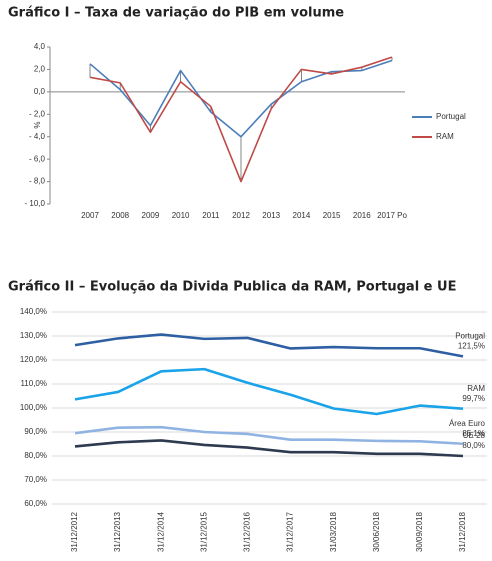 Image resolution: width=492 pixels, height=561 pixels. Describe the element at coordinates (181, 215) in the screenshot. I see `x-tick-label: 2010` at that location.